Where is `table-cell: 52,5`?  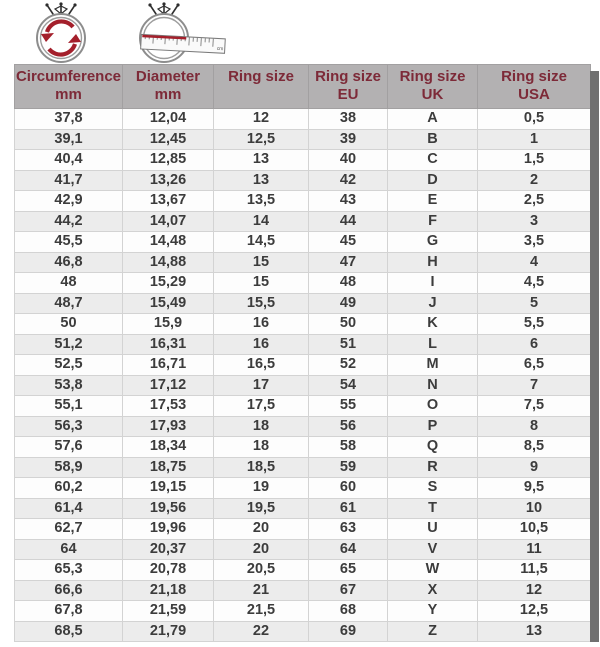 table-cell: 52,5 is located at coordinates (68, 365).